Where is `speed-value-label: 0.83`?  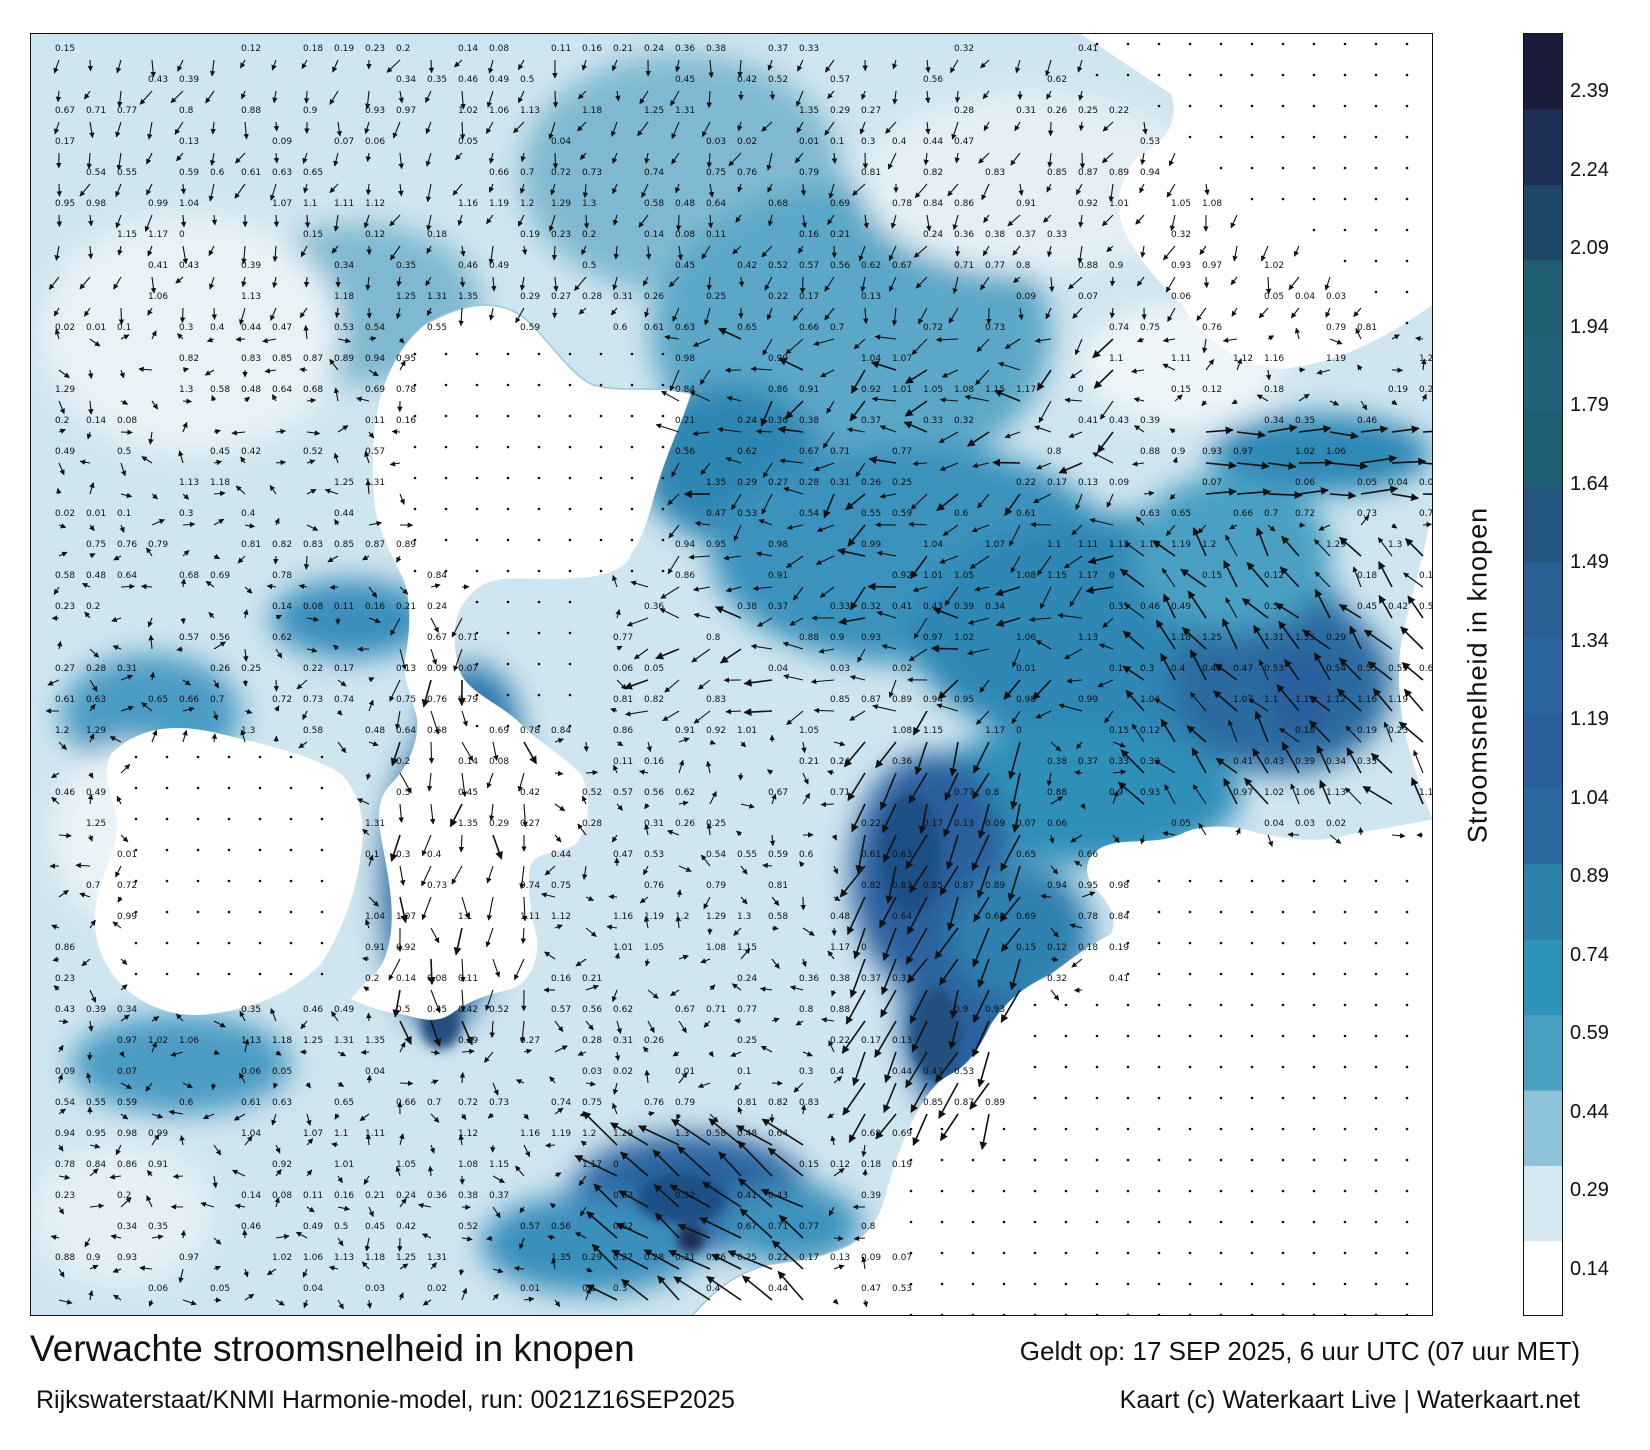 speed-value-label: 0.83 is located at coordinates (313, 545).